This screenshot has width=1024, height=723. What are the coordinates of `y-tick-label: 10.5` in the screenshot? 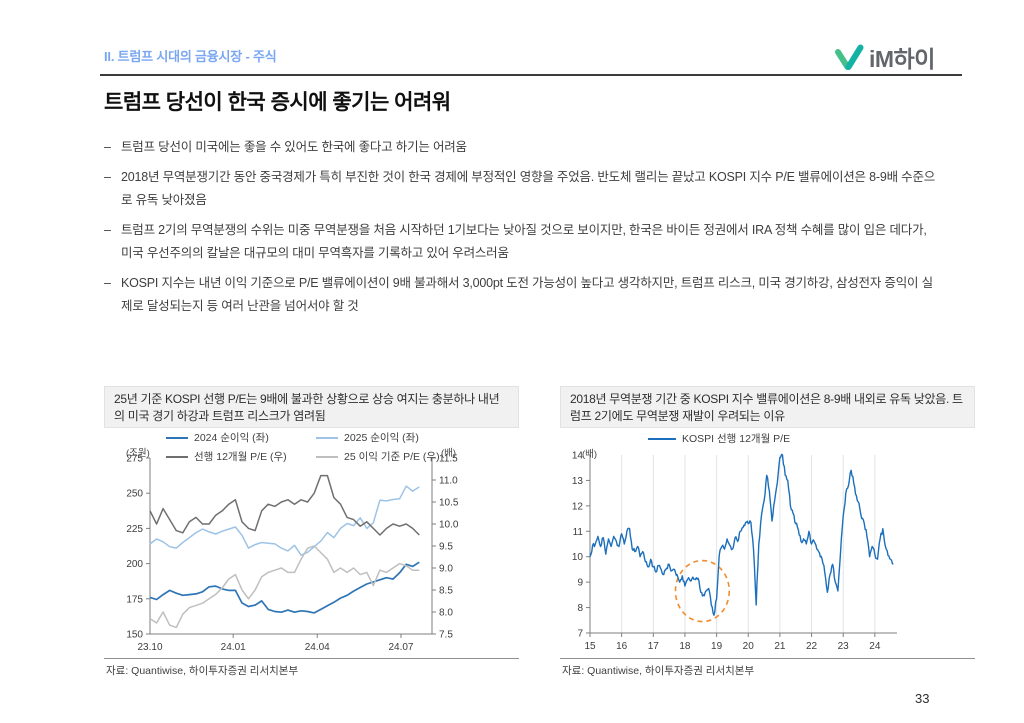 It's located at (449, 503).